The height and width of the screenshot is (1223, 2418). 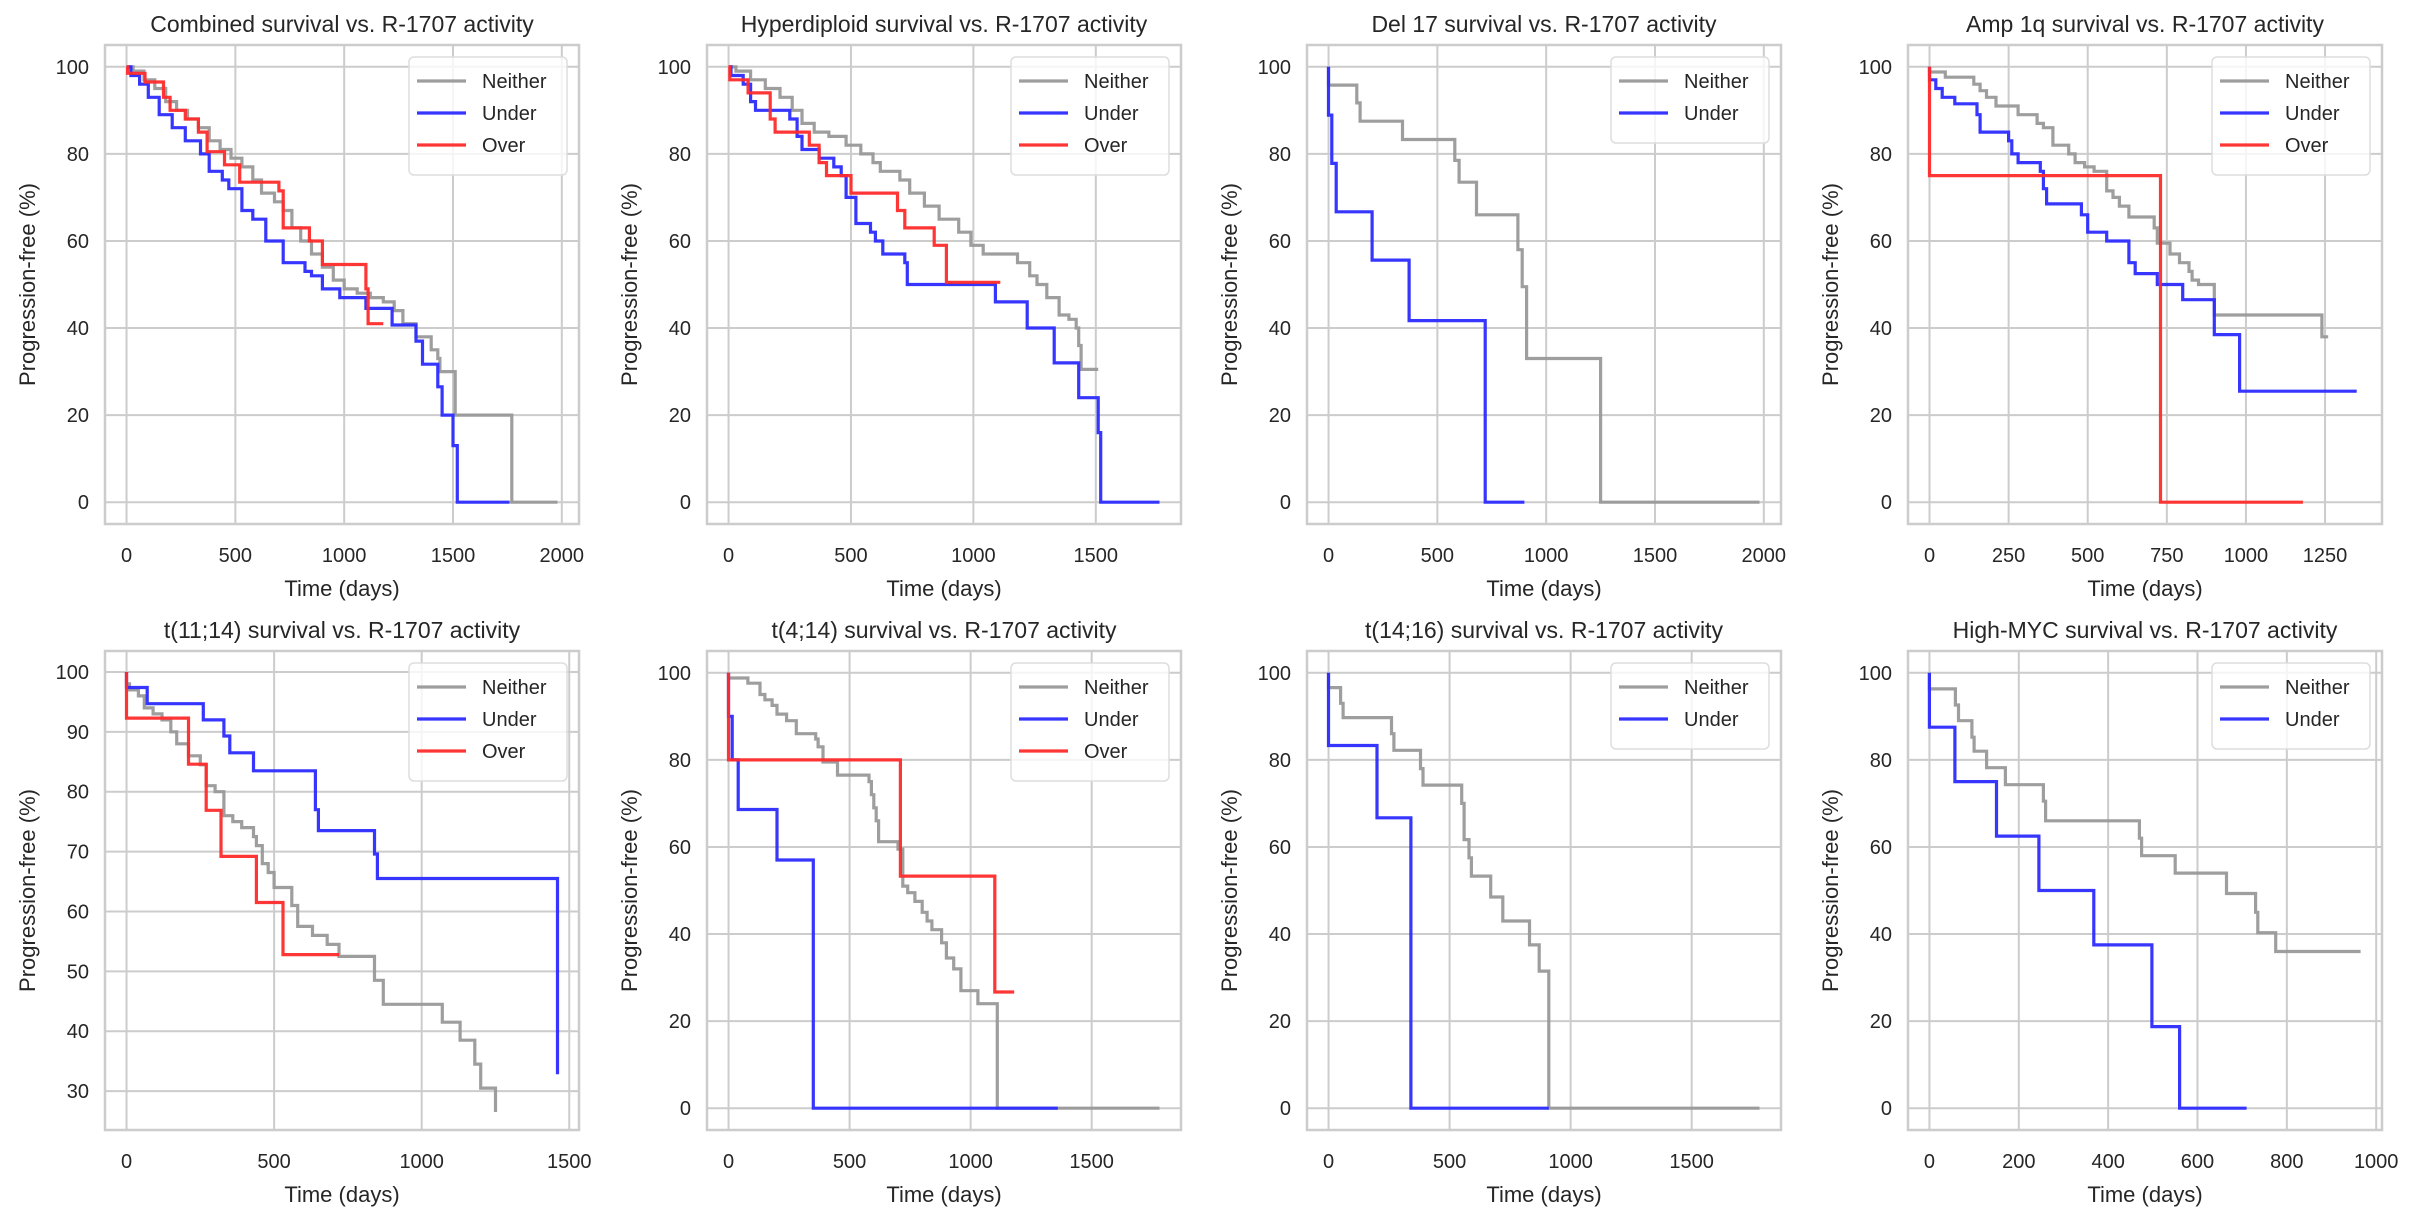 I want to click on x-tick-label: 2000, so click(x=562, y=556).